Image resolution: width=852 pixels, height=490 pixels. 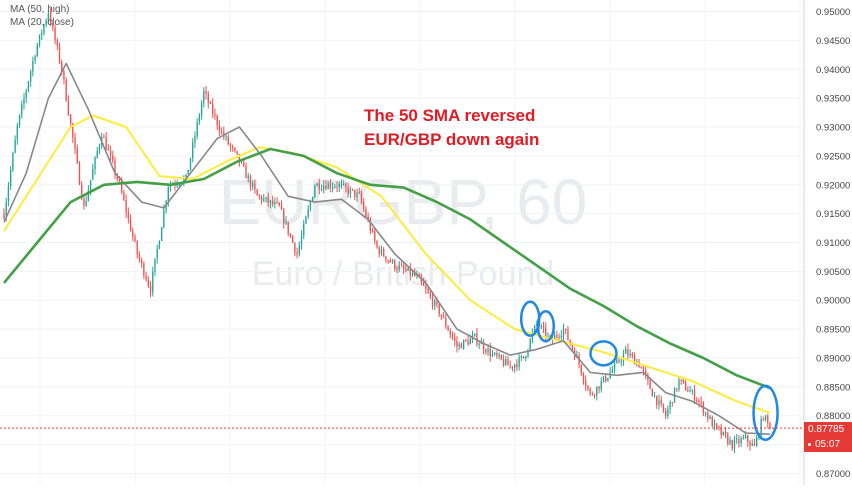 I want to click on watermark-symbol: EURGBP, 60, so click(x=403, y=202).